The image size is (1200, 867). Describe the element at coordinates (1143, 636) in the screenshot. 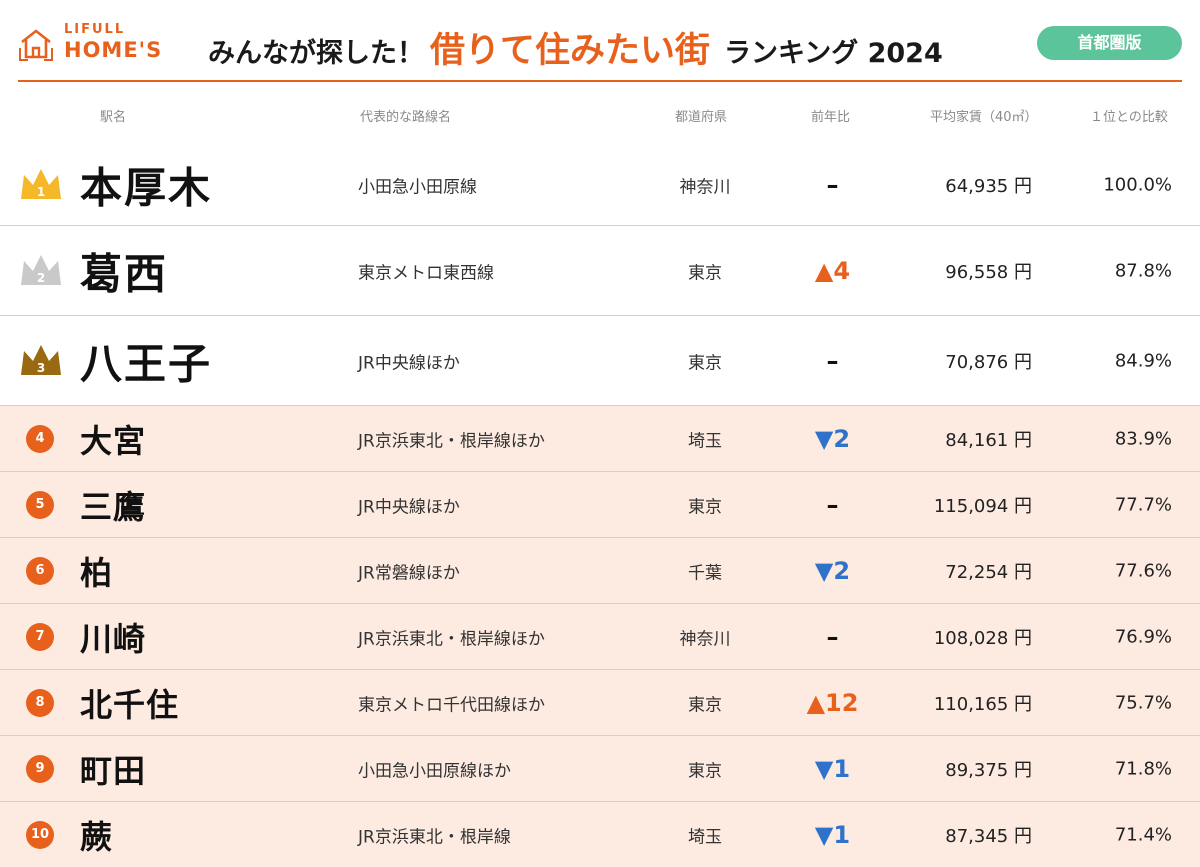

I see `ratio-to-first: 76.9%` at that location.